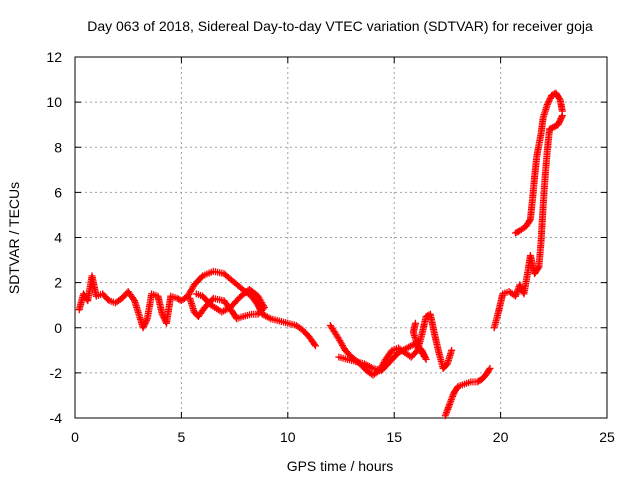 The width and height of the screenshot is (640, 480). I want to click on y-tick-label: 10, so click(54, 102).